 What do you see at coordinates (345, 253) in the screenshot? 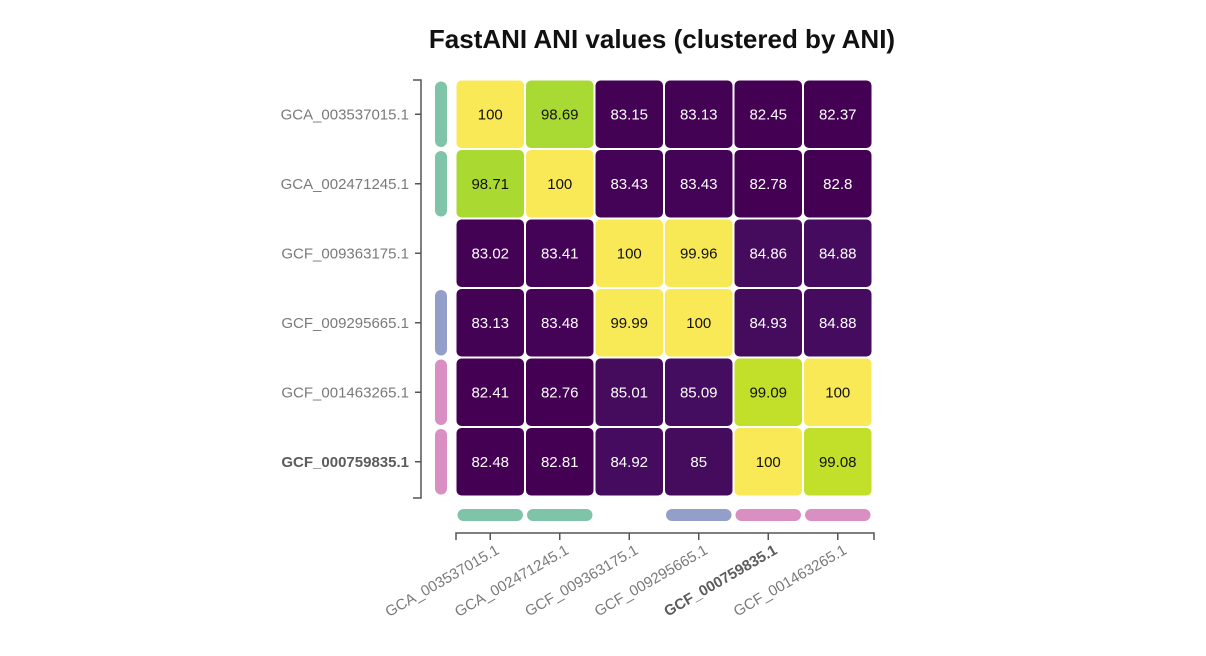
I see `y-tick-label: GCF_009363175.1` at bounding box center [345, 253].